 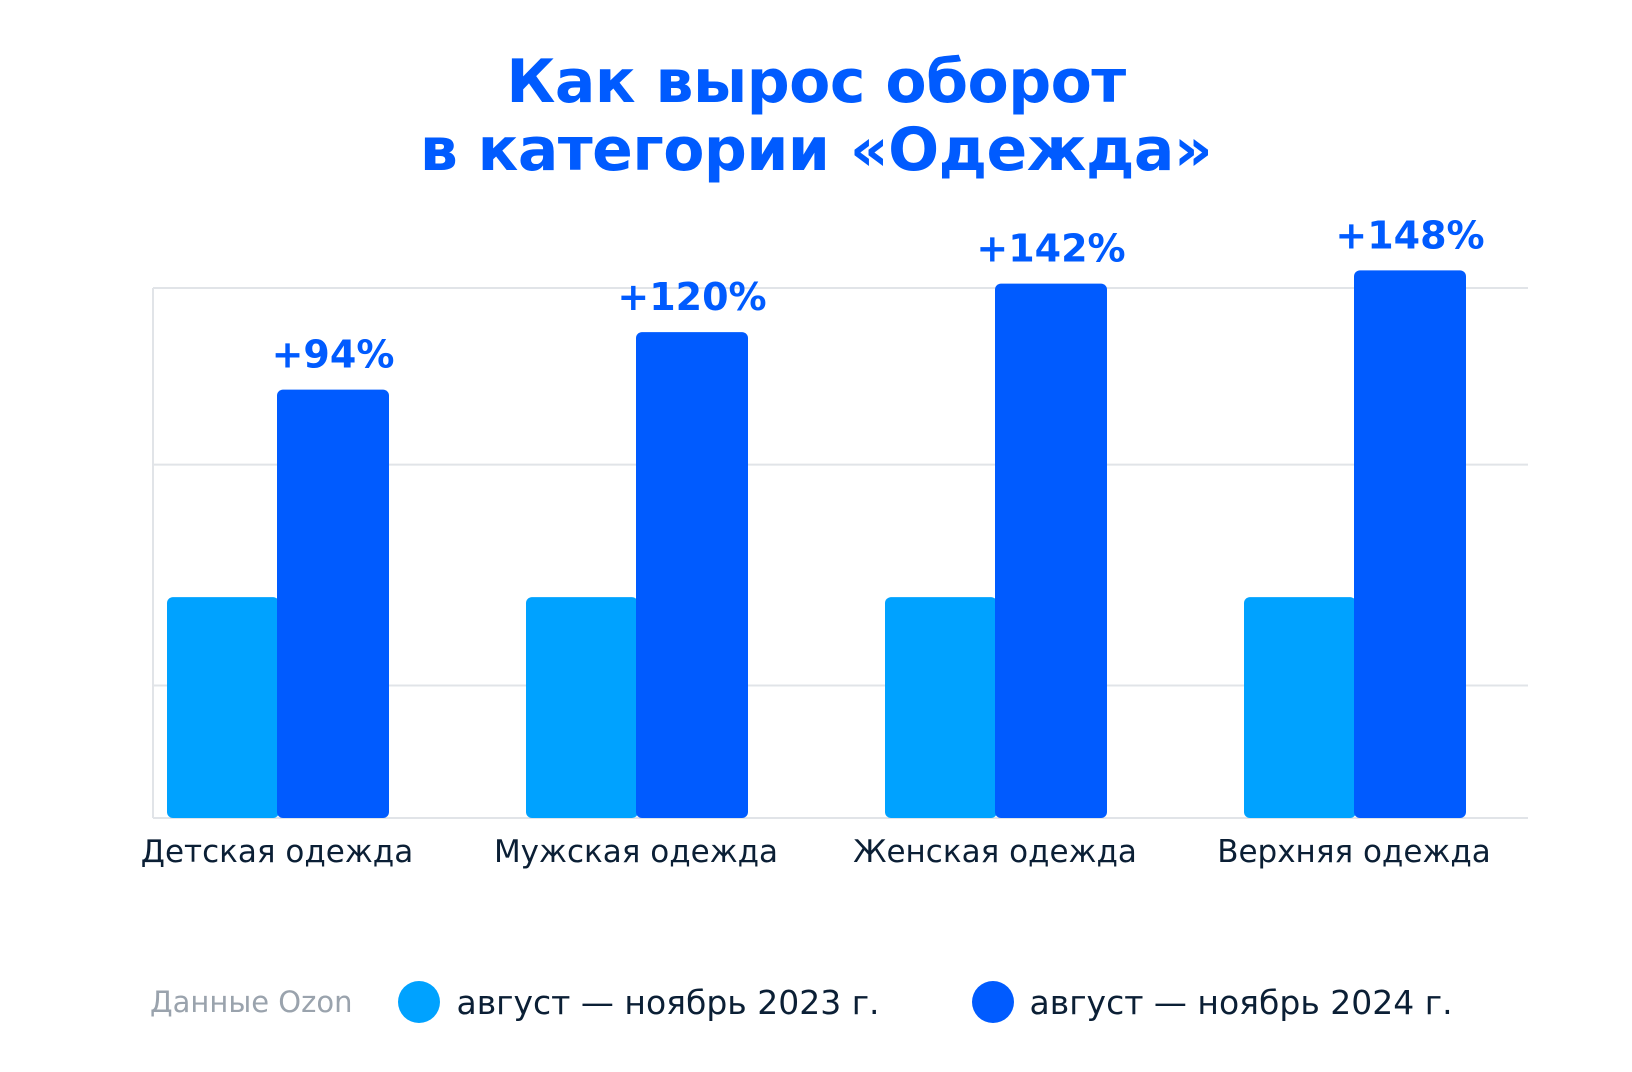 I want to click on chart-title-line-1: Как вырос оборот, so click(x=816, y=82).